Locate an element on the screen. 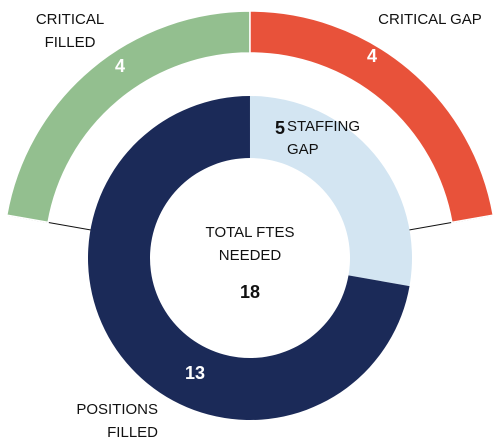  inner-category-label: STAFFING GAP is located at coordinates (324, 138).